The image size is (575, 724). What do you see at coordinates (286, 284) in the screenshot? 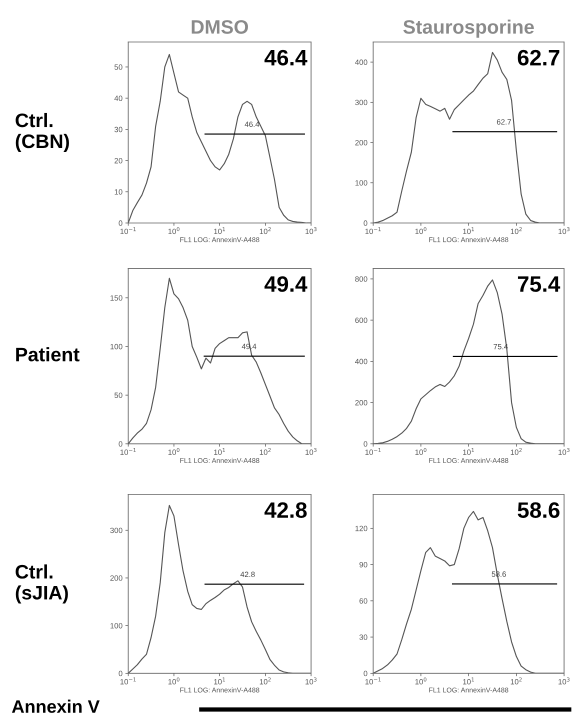
I see `annotation: 49.4` at bounding box center [286, 284].